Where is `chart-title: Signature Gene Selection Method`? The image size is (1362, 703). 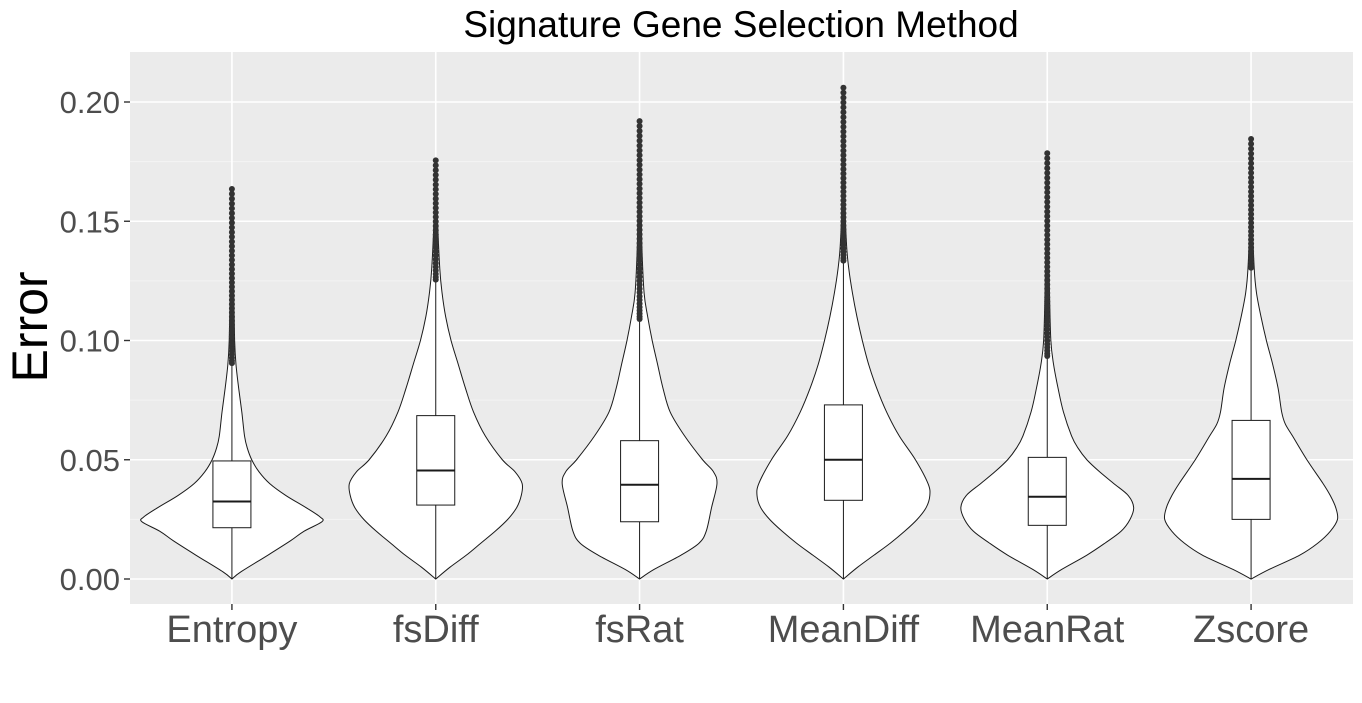 chart-title: Signature Gene Selection Method is located at coordinates (740, 24).